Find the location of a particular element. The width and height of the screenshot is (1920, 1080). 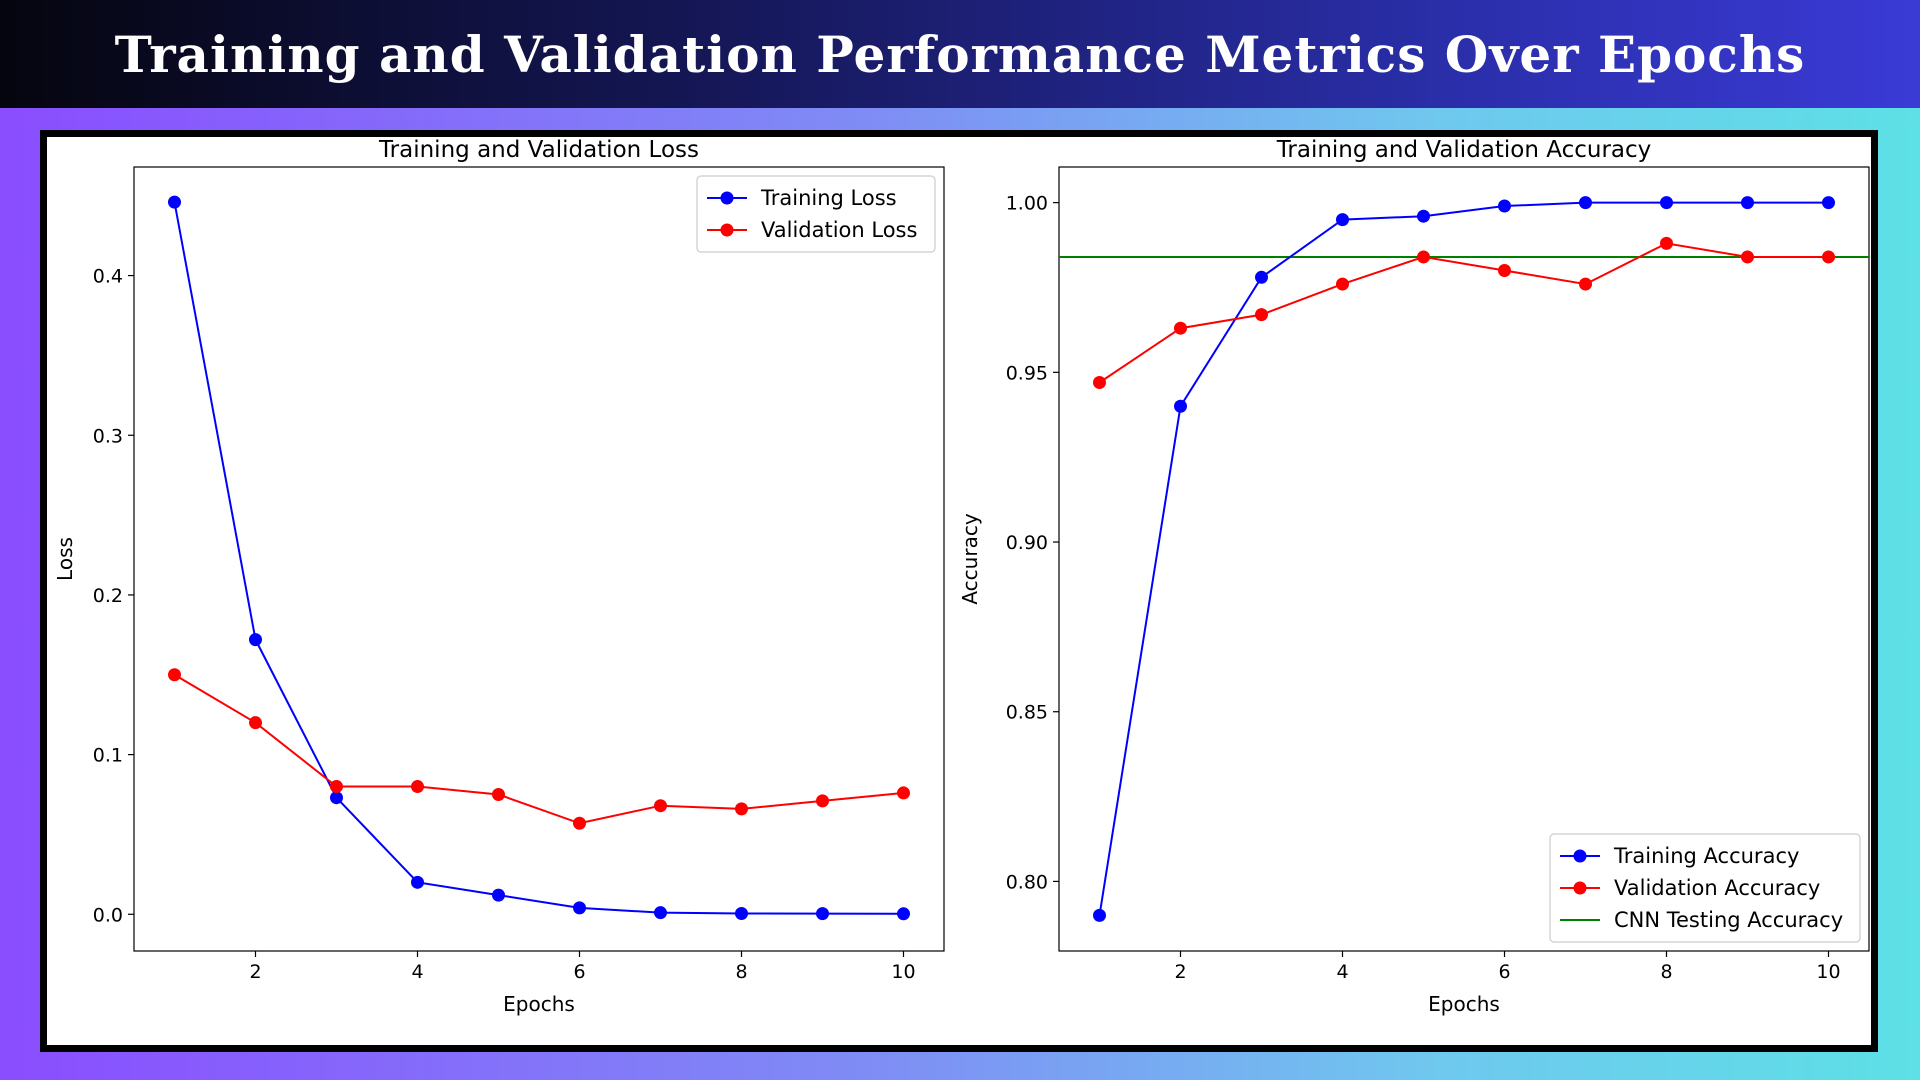

accuracy-x-tick-label: 4 is located at coordinates (1342, 972).